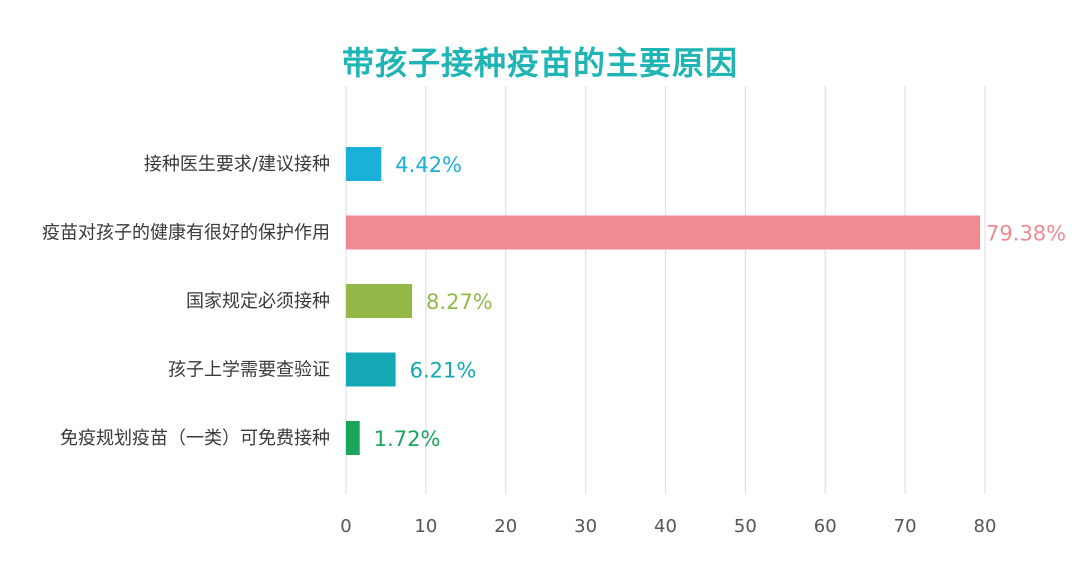 The height and width of the screenshot is (576, 1080). Describe the element at coordinates (1026, 234) in the screenshot. I see `value-label: 79.38%` at that location.